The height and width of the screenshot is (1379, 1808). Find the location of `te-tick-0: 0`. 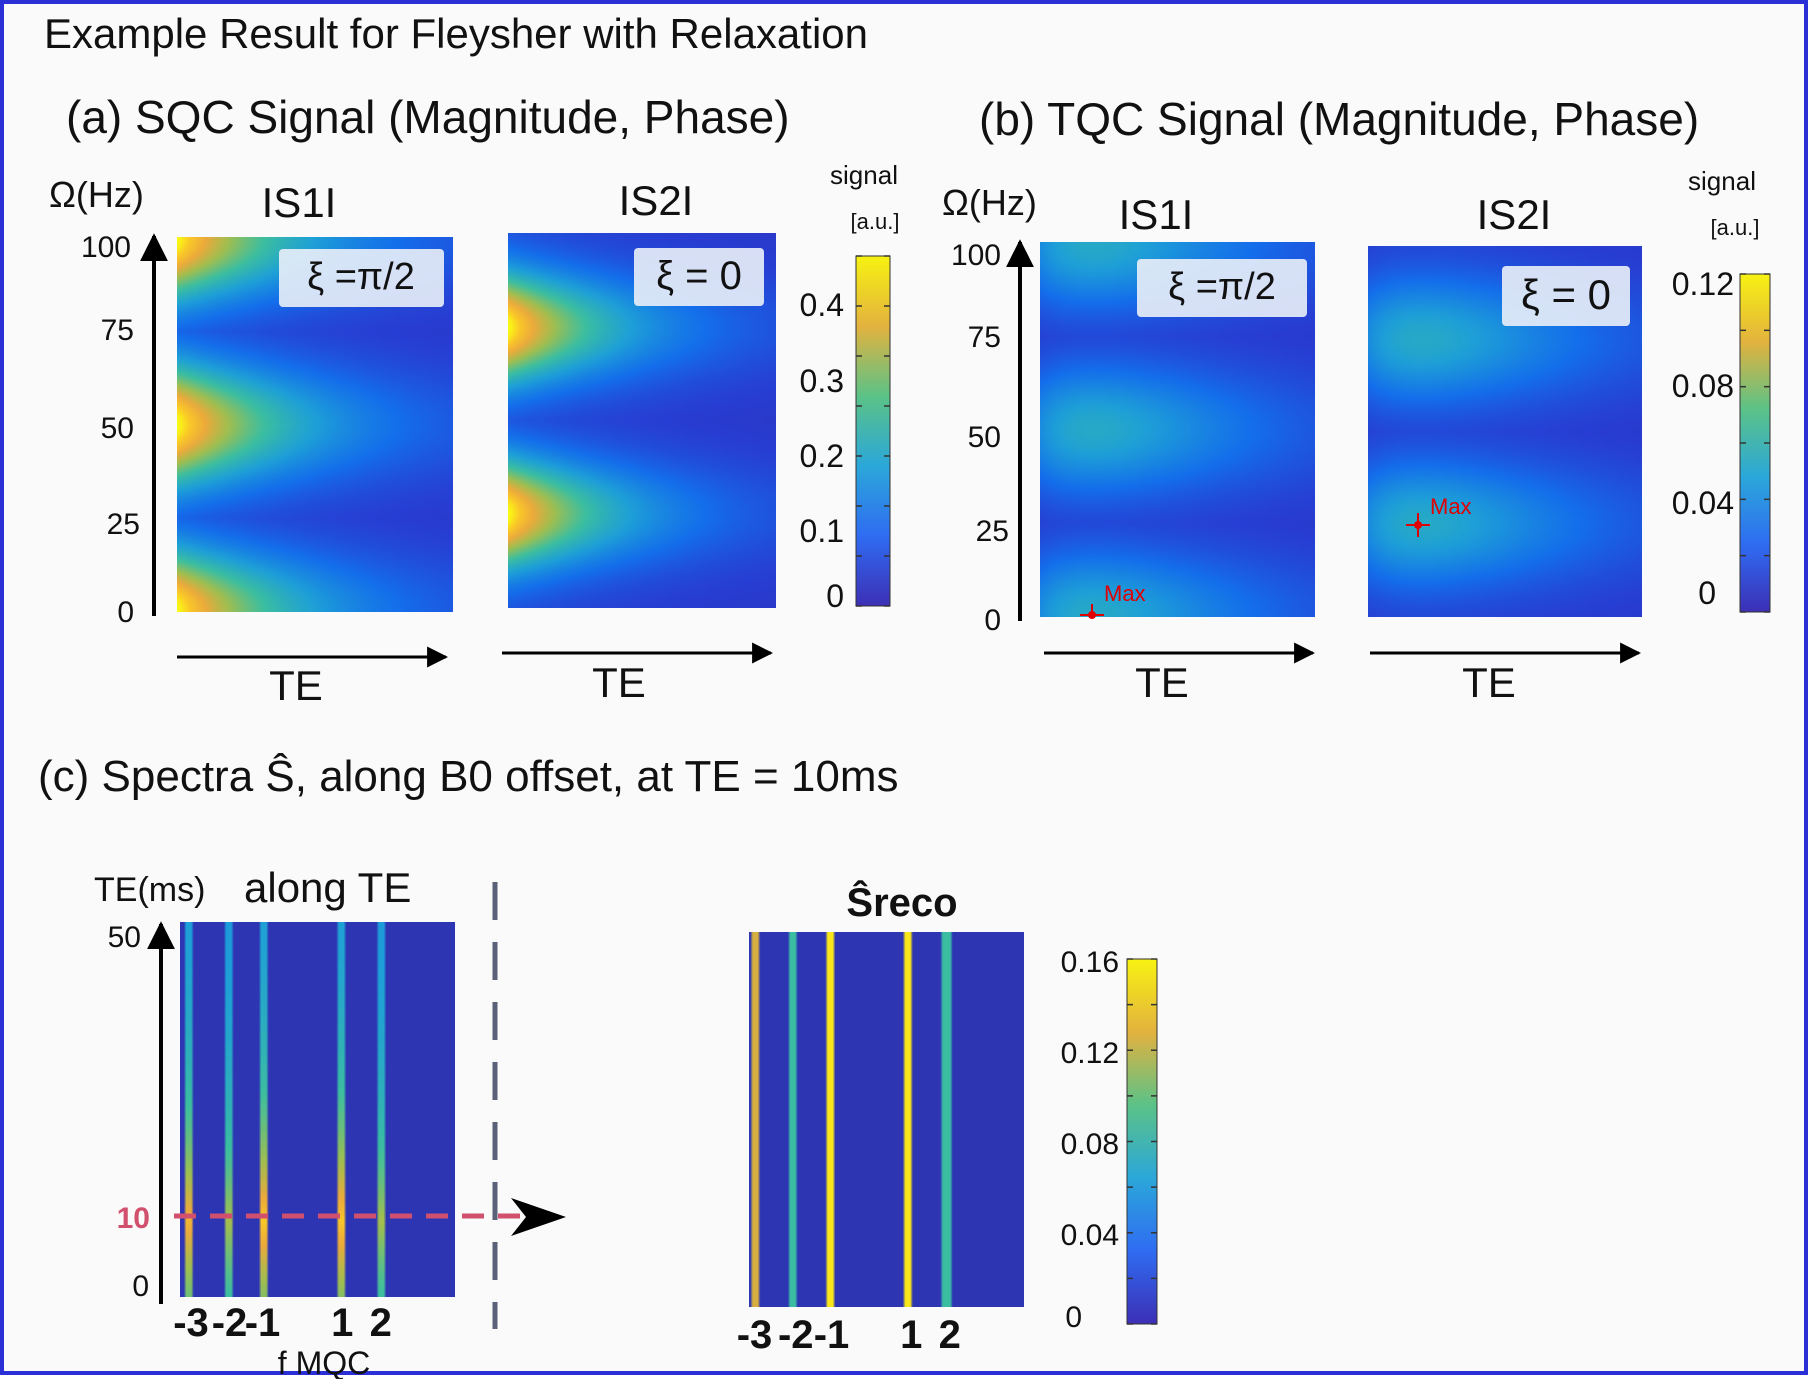

te-tick-0: 0 is located at coordinates (140, 1286).